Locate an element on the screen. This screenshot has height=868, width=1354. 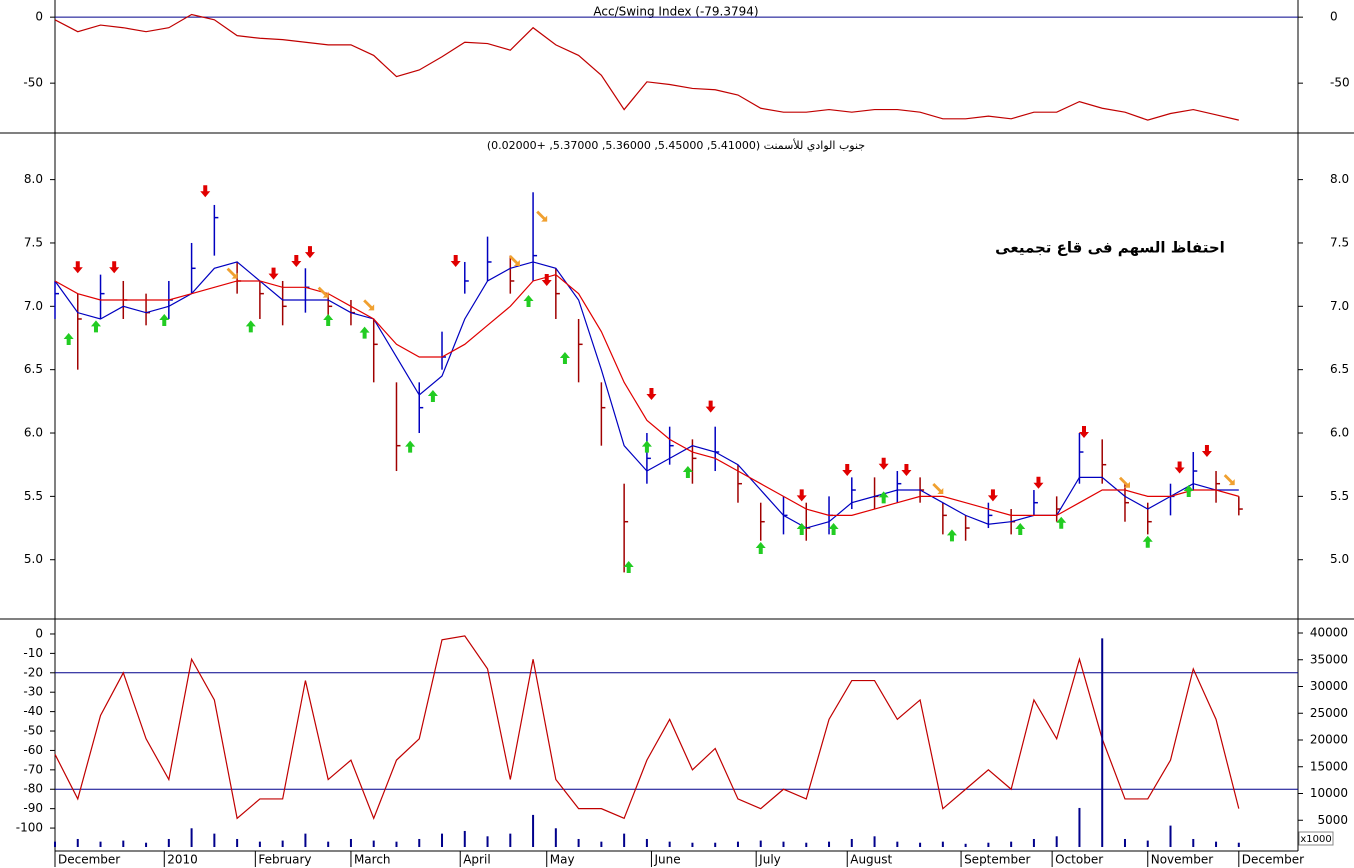
y-tick-label: -40 is located at coordinates (33, 711).